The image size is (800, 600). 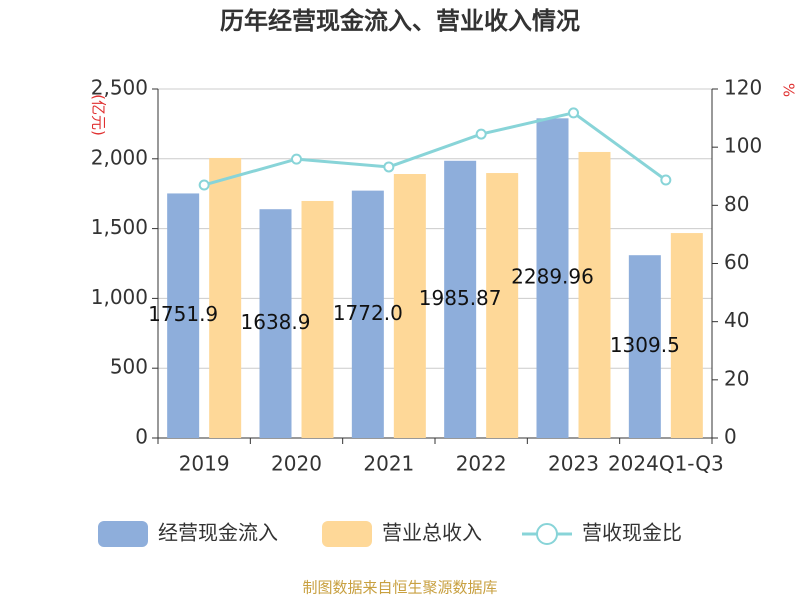 I want to click on y2-unit: %, so click(x=789, y=90).